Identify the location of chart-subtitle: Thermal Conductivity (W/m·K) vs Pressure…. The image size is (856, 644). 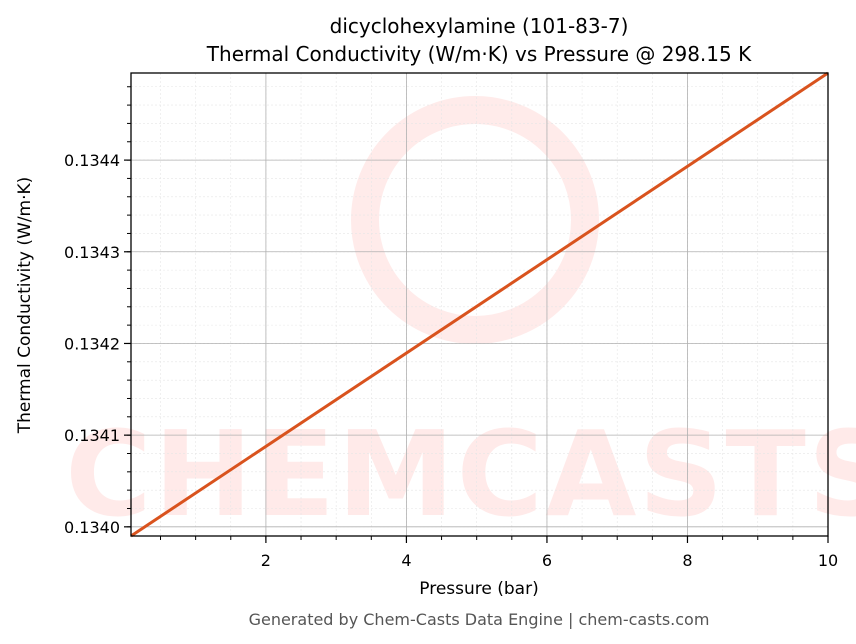
(479, 54).